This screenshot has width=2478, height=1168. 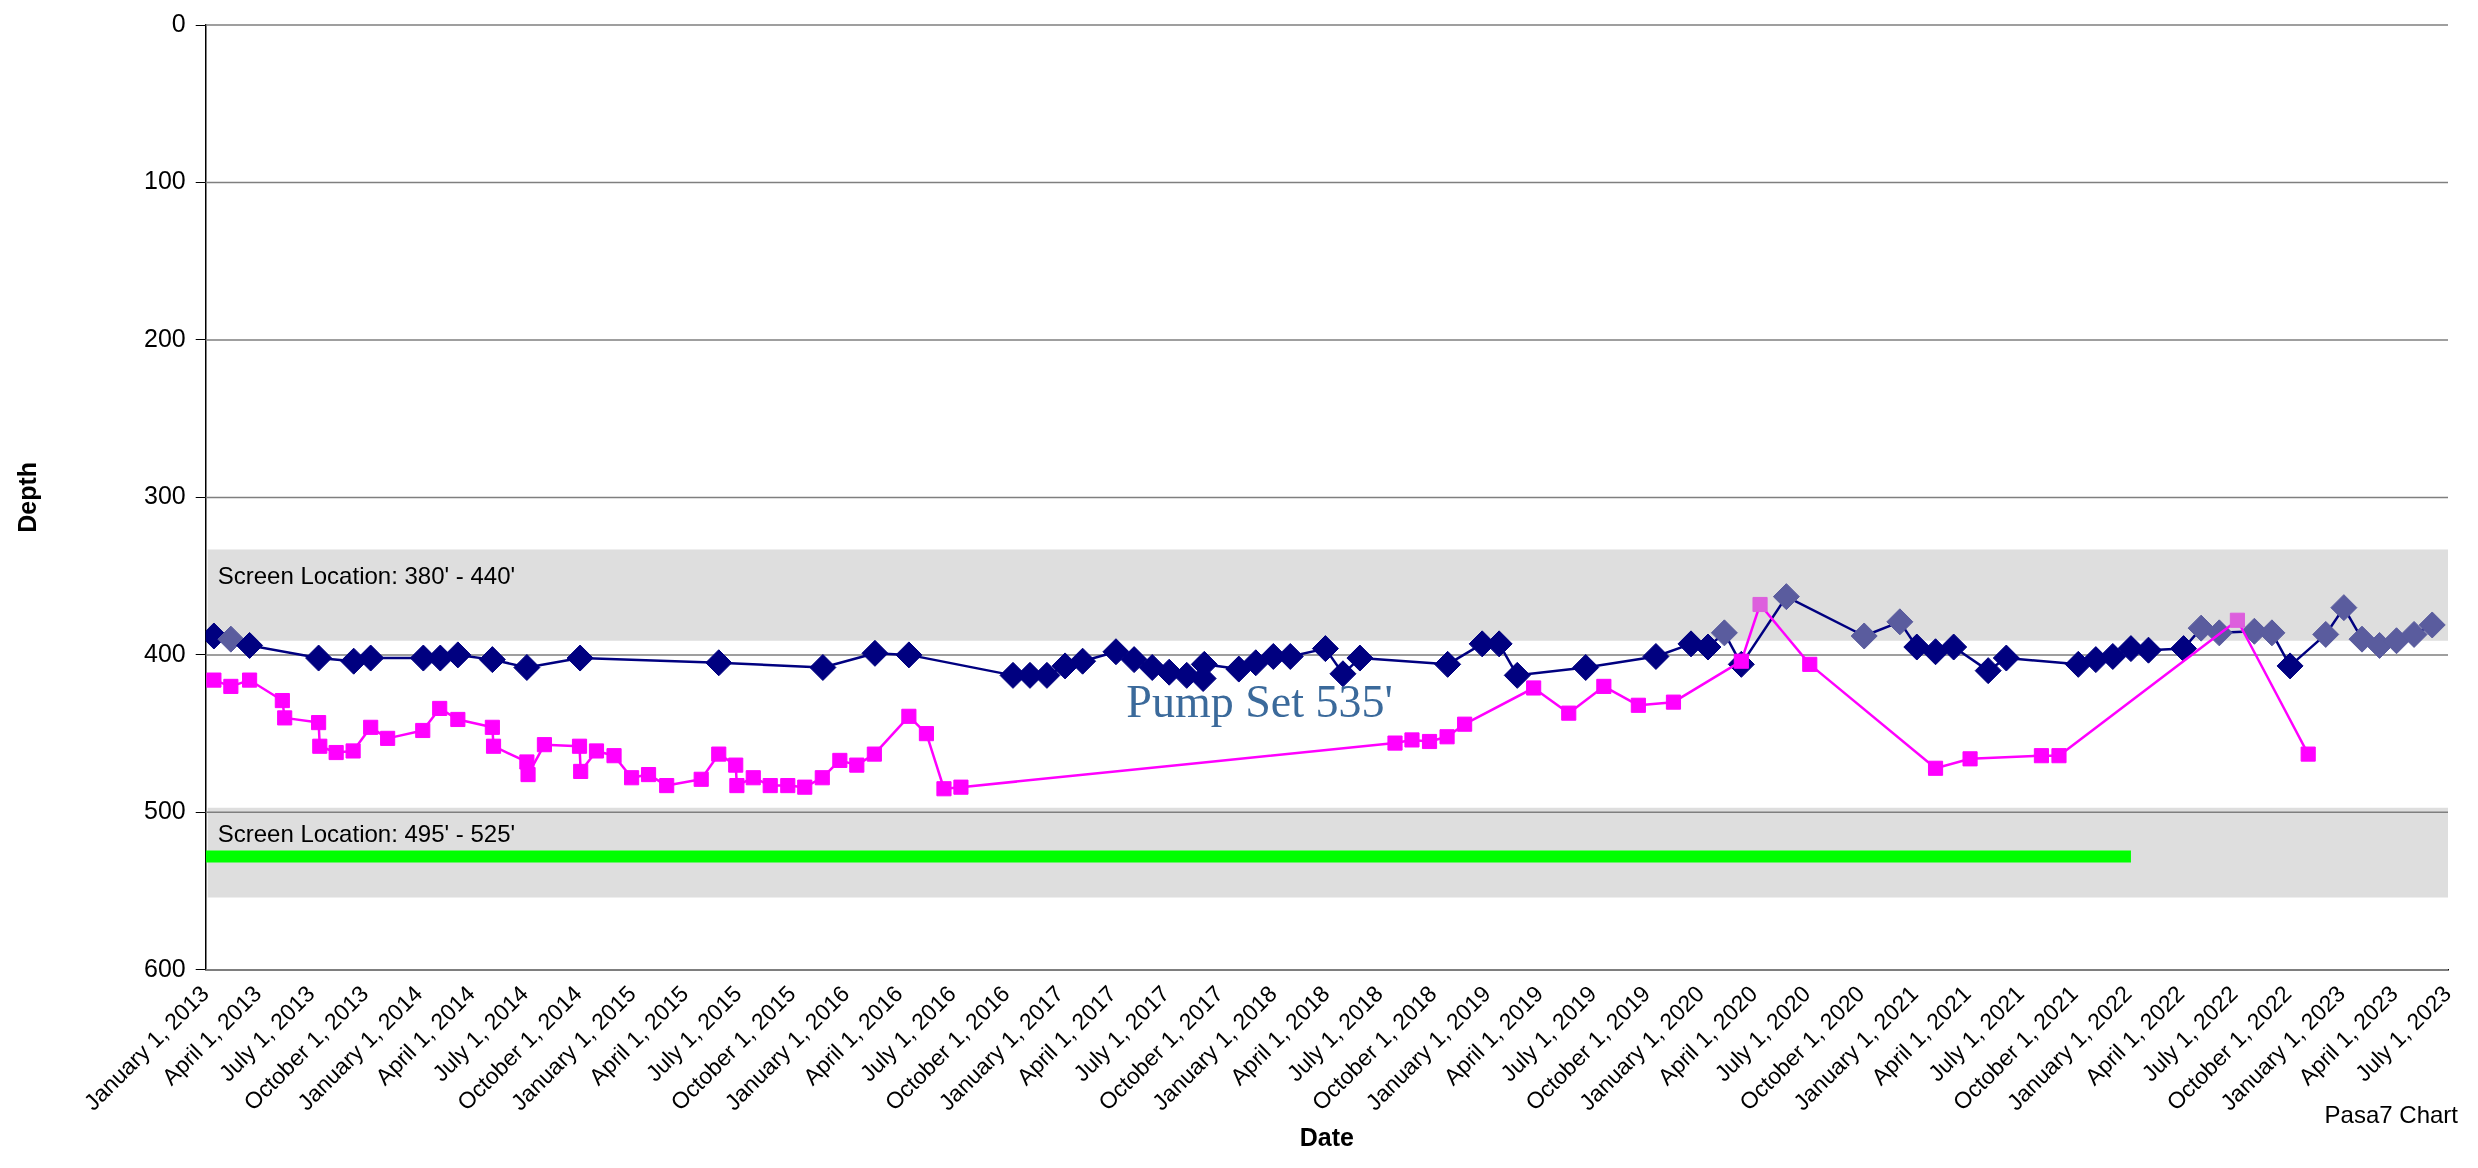 What do you see at coordinates (164, 810) in the screenshot?
I see `y-tick-label: 500` at bounding box center [164, 810].